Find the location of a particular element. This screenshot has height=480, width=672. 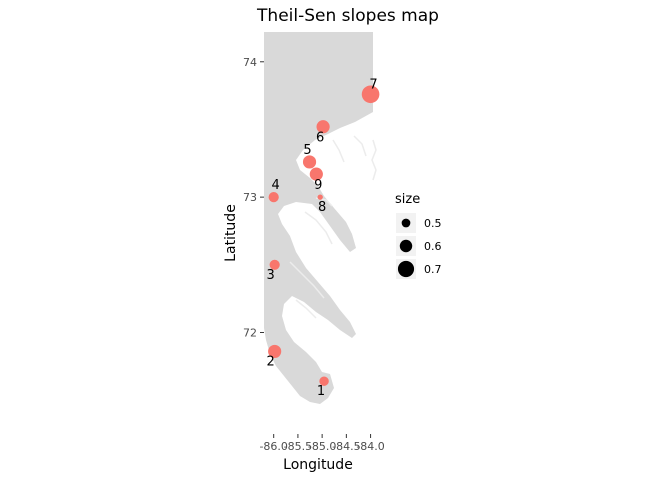

x-axis-title: Longitude is located at coordinates (318, 465).